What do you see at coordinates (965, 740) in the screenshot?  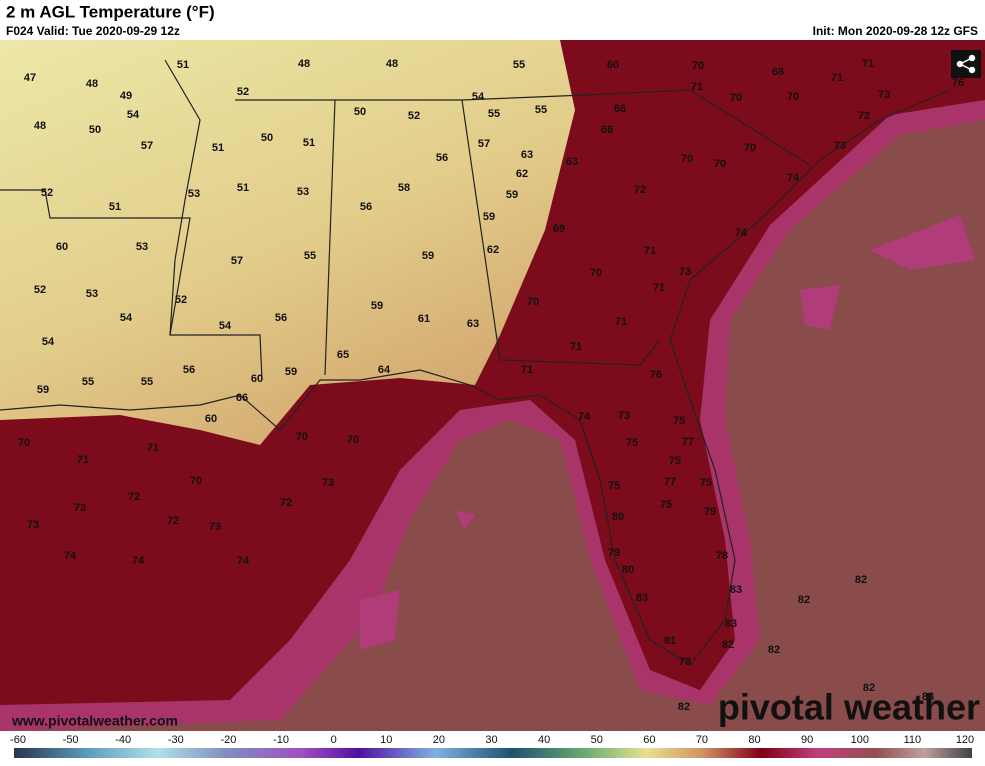 I see `colorbar-tick-label: 120` at bounding box center [965, 740].